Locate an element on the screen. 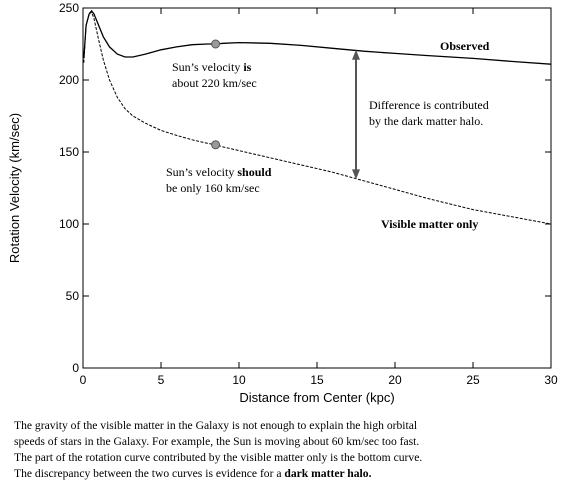 The image size is (579, 492). sun-observed-note-line1: Sun’s velocity is is located at coordinates (212, 67).